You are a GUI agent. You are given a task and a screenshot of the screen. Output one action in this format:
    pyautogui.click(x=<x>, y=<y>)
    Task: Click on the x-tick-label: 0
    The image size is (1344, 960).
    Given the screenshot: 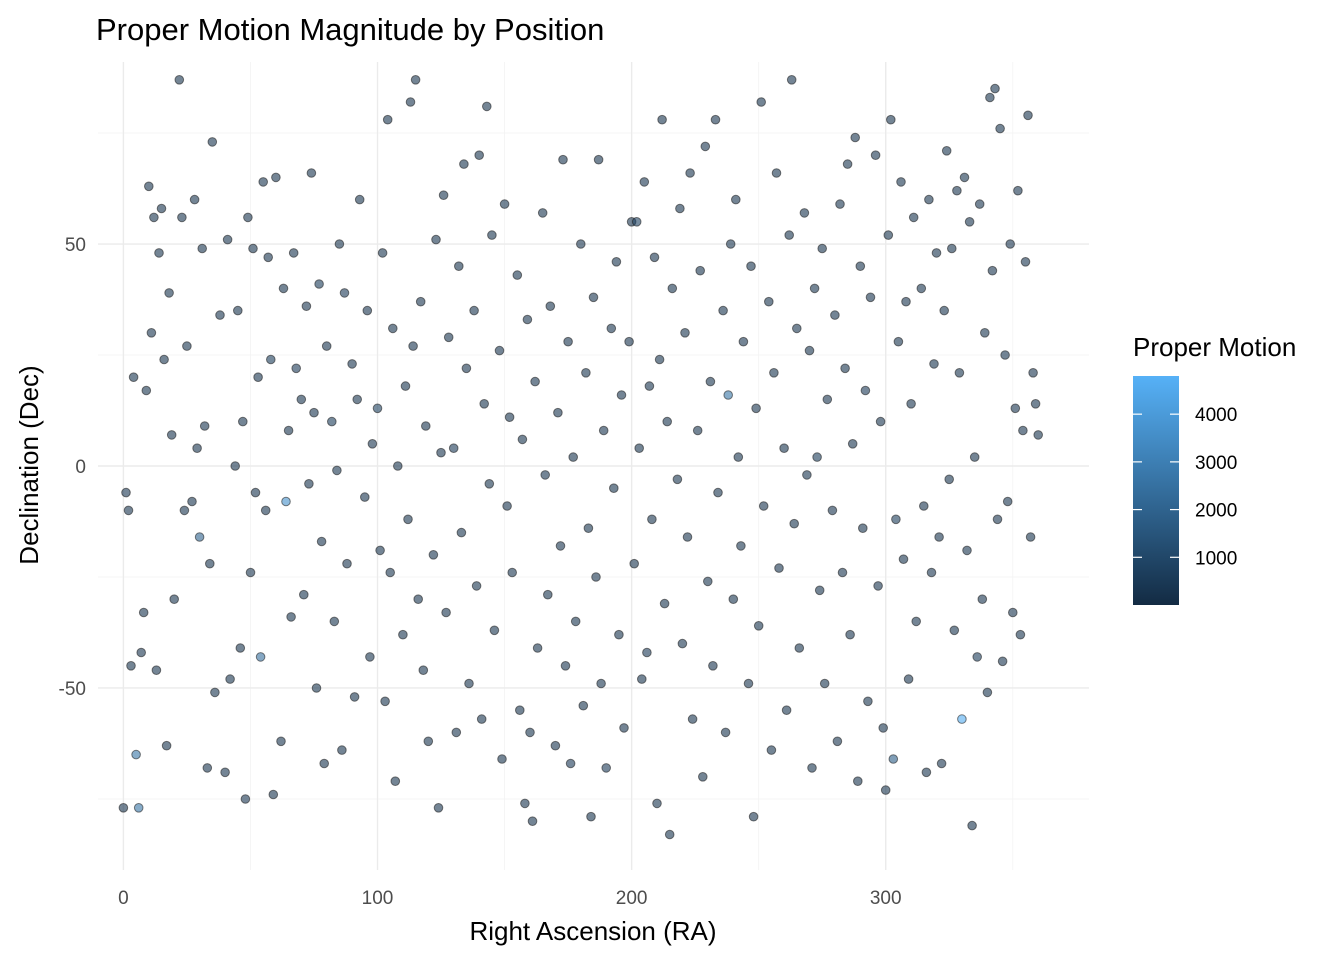 What is the action you would take?
    pyautogui.click(x=123, y=898)
    